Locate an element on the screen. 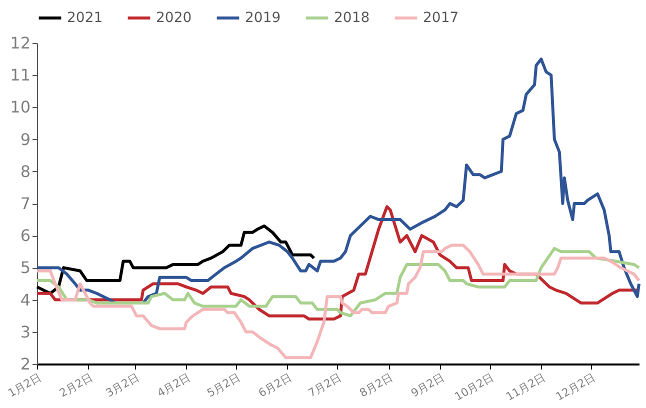  legend-label: 2018 is located at coordinates (352, 18).